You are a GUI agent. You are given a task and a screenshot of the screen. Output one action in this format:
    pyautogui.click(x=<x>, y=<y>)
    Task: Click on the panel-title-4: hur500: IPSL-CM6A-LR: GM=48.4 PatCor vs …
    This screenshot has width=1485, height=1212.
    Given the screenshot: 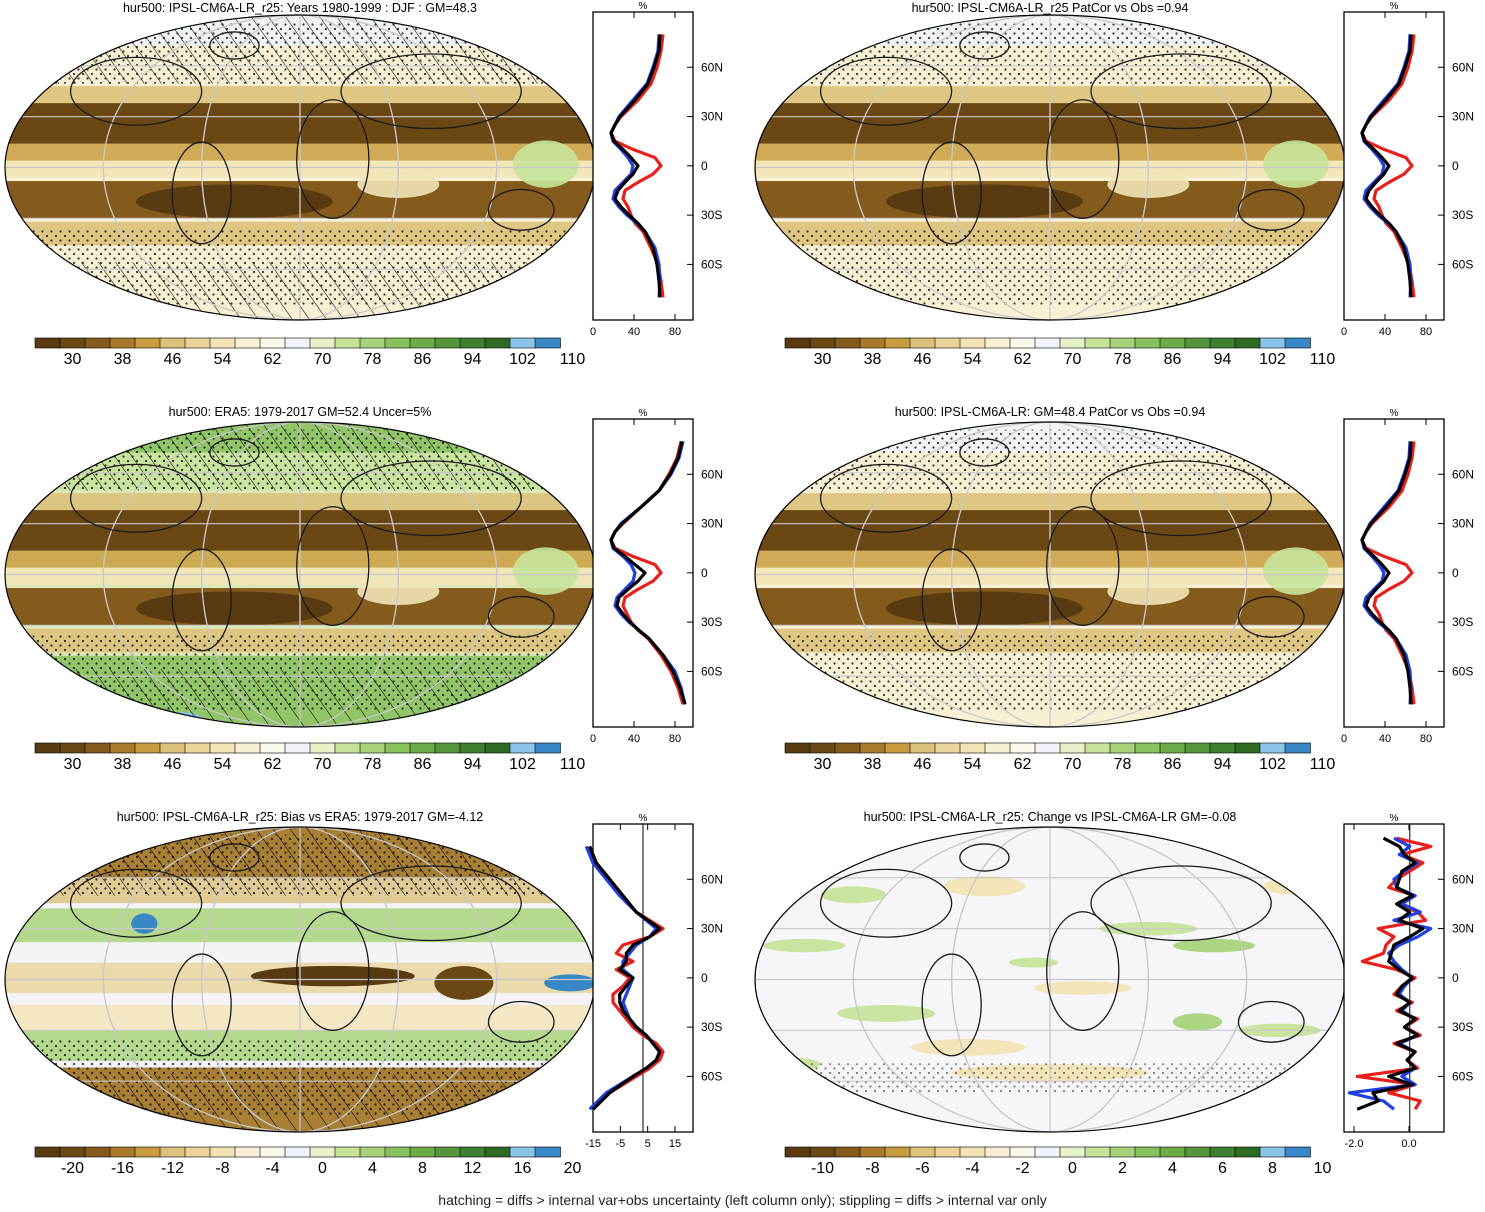 What is the action you would take?
    pyautogui.click(x=1050, y=412)
    